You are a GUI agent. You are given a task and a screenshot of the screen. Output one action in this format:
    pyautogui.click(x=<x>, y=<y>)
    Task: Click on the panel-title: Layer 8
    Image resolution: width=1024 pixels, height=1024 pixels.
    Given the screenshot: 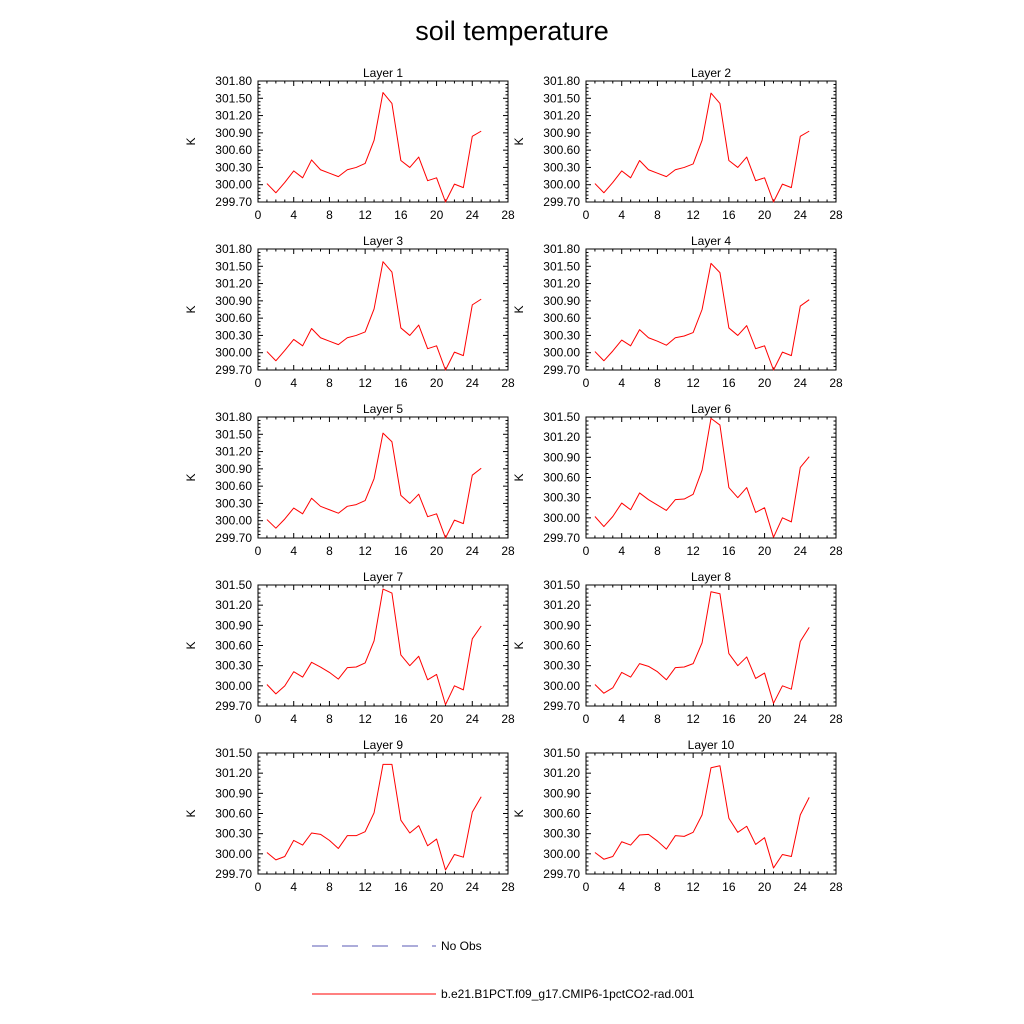 What is the action you would take?
    pyautogui.click(x=711, y=577)
    